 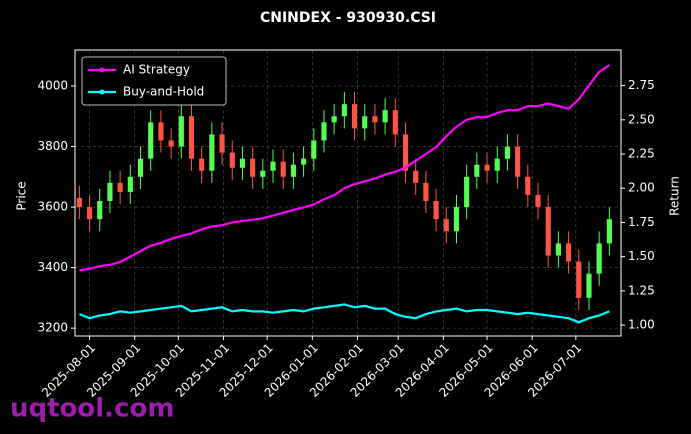 I want to click on watermark: uqtool.com, so click(x=92, y=409).